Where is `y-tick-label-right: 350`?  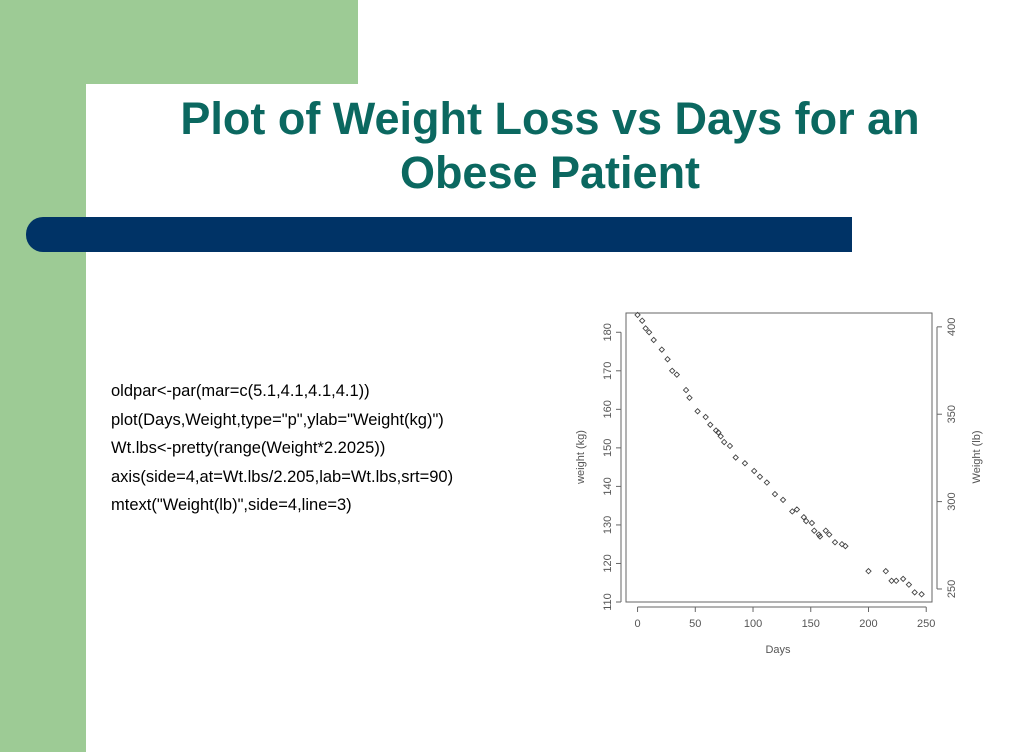
y-tick-label-right: 350 is located at coordinates (952, 414).